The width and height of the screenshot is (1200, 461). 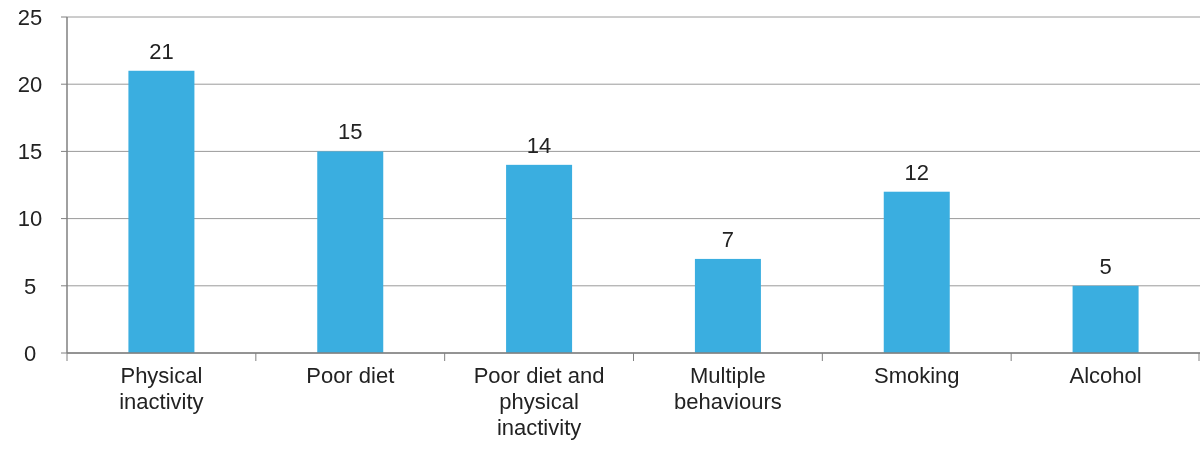 I want to click on x-tick-label: Poor diet, so click(x=350, y=375).